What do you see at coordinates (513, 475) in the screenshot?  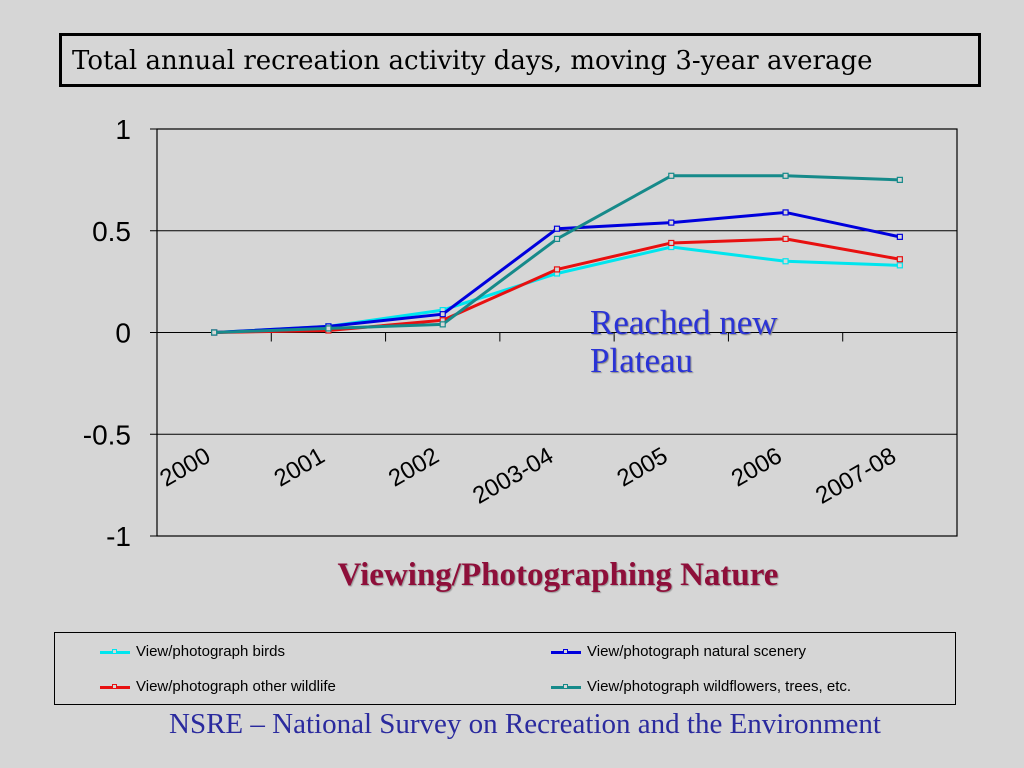 I see `x-tick-label: 2003-04` at bounding box center [513, 475].